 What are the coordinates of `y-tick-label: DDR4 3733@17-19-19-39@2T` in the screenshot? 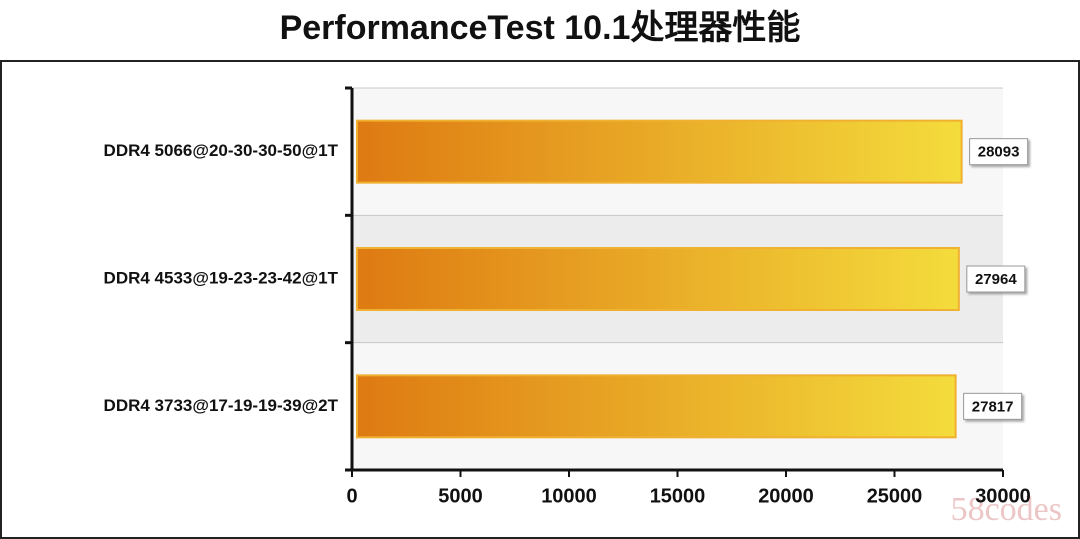 It's located at (221, 405).